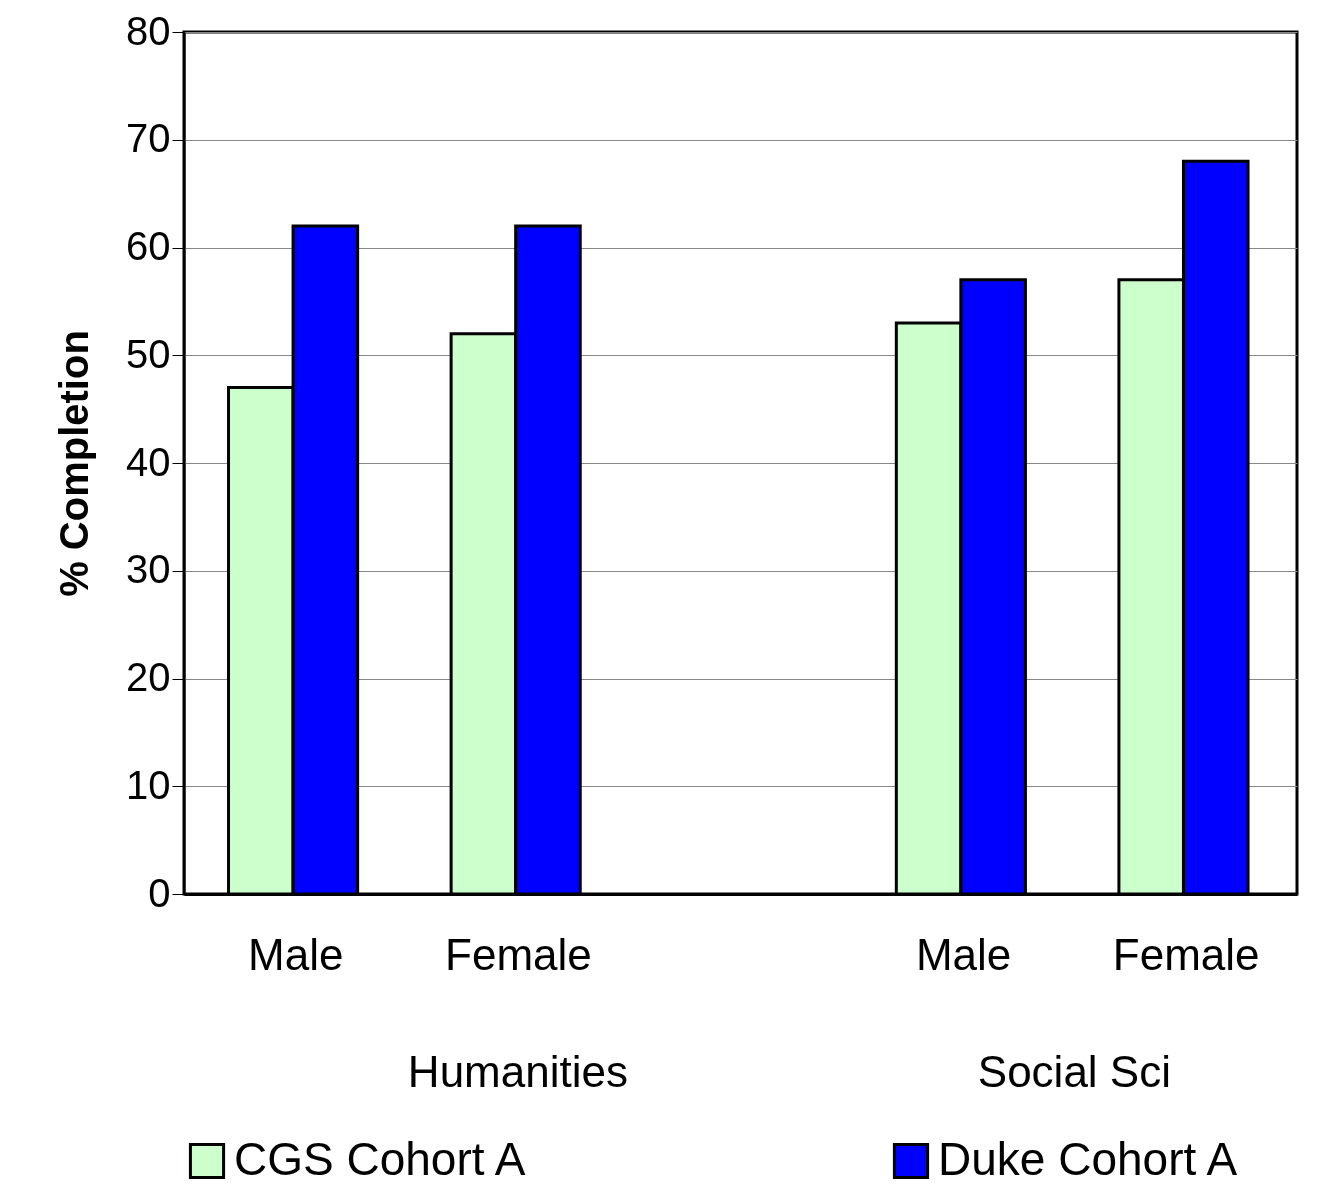 This screenshot has height=1199, width=1336. I want to click on y-axis-title: % Completion, so click(74, 463).